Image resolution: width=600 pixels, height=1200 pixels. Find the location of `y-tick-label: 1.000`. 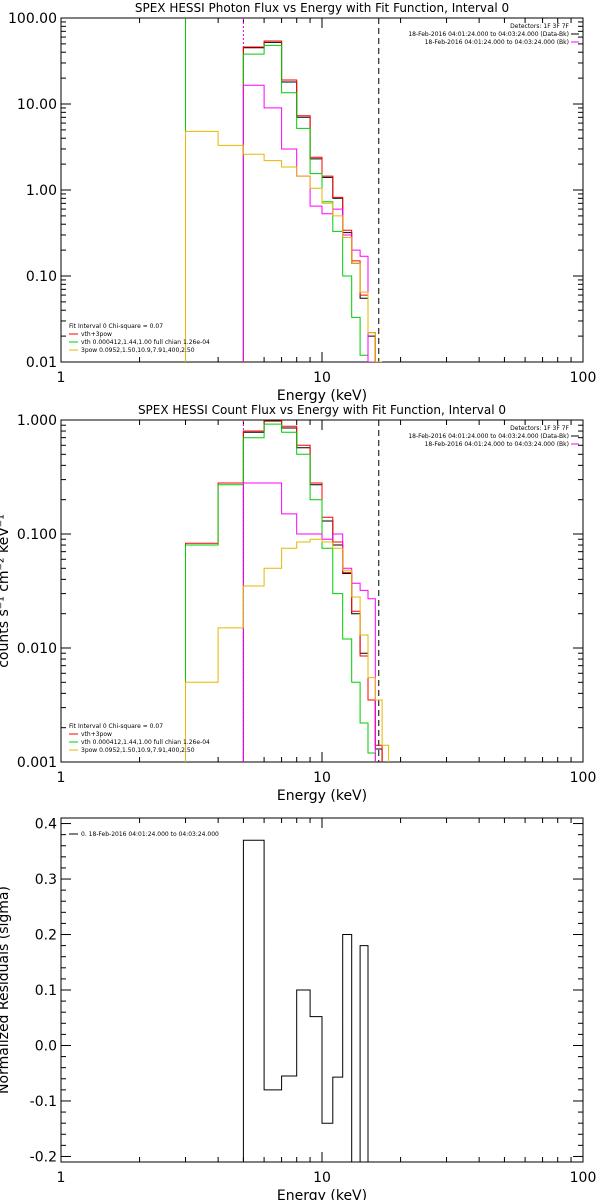

y-tick-label: 1.000 is located at coordinates (37, 421).